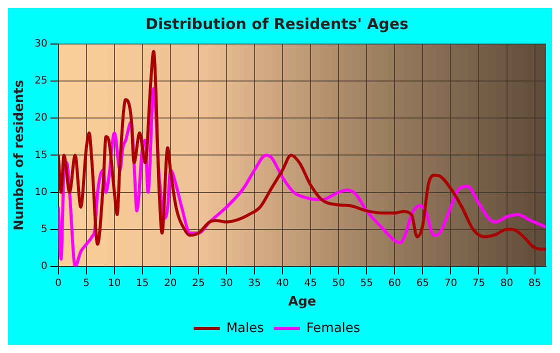 The image size is (560, 353). What do you see at coordinates (366, 283) in the screenshot?
I see `x-tick-label: 55` at bounding box center [366, 283].